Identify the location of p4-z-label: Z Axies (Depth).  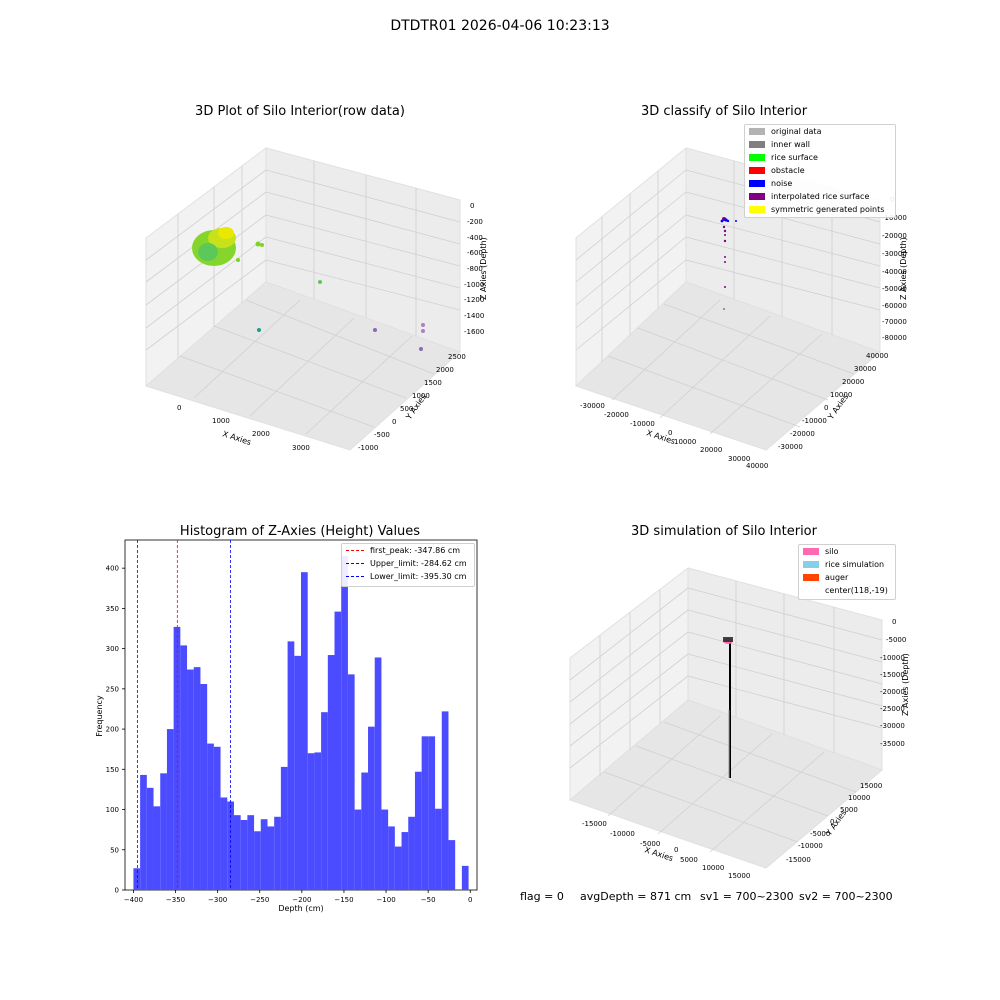
(905, 684).